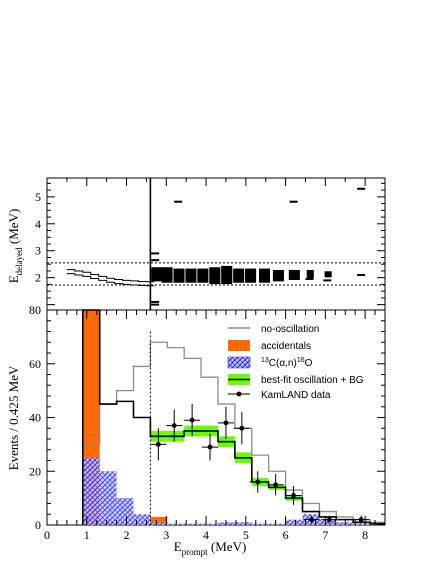 This screenshot has width=436, height=569. Describe the element at coordinates (13, 417) in the screenshot. I see `bottom-y-axis-label: Events / 0.425 MeV` at that location.